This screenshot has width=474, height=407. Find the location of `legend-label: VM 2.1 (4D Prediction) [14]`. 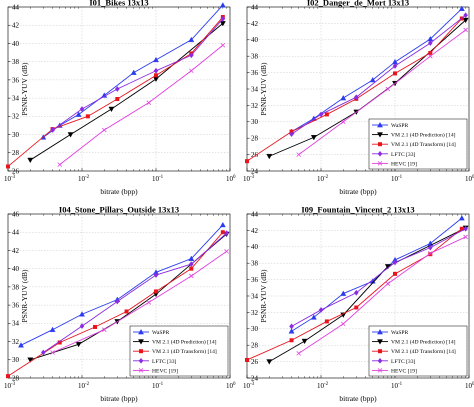

legend-label: VM 2.1 (4D Prediction) [14] is located at coordinates (423, 342).